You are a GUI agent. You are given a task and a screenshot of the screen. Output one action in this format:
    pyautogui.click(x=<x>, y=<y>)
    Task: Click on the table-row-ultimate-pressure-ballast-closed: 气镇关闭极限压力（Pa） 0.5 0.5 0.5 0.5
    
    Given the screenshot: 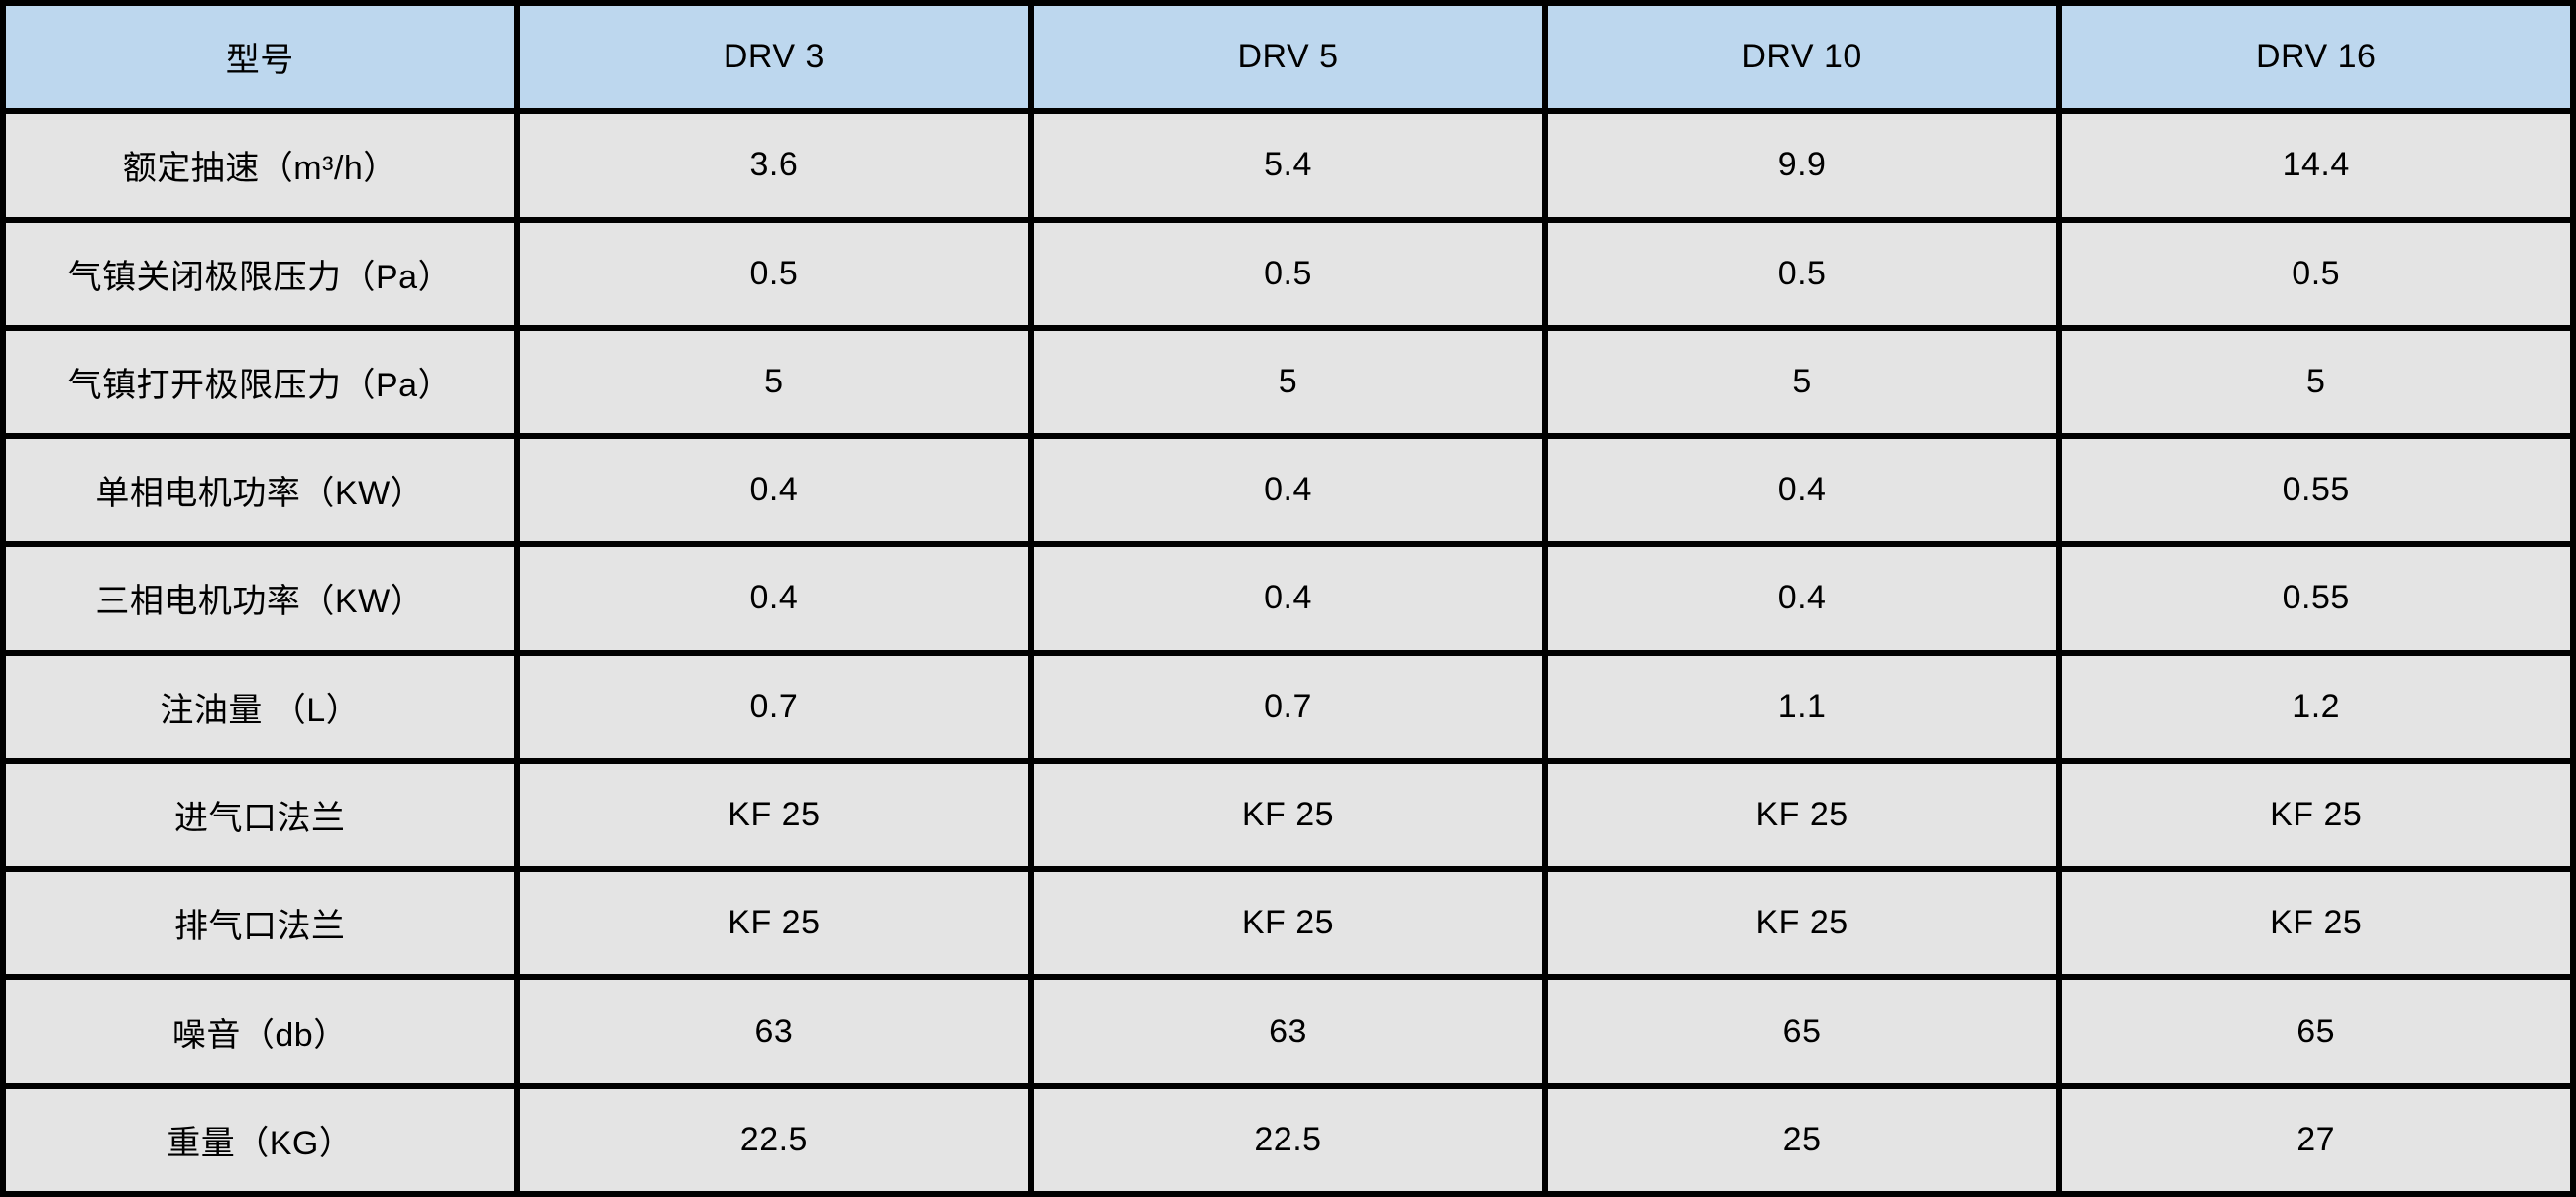 What is the action you would take?
    pyautogui.click(x=1288, y=273)
    